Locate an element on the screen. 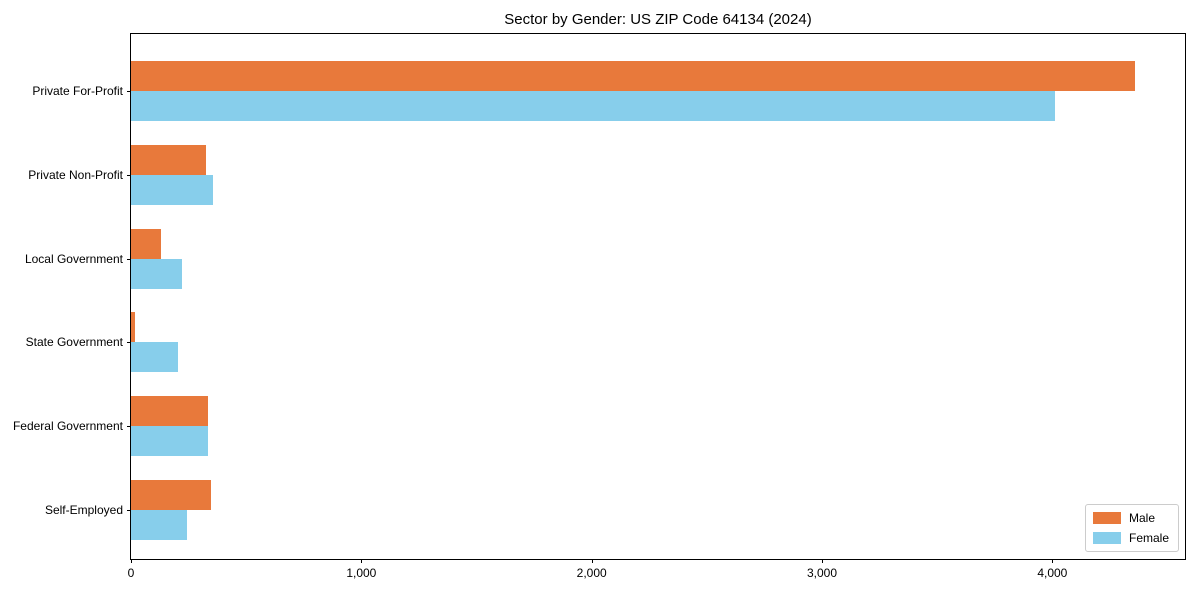 The height and width of the screenshot is (600, 1200). x-tick-label: 0 is located at coordinates (131, 573).